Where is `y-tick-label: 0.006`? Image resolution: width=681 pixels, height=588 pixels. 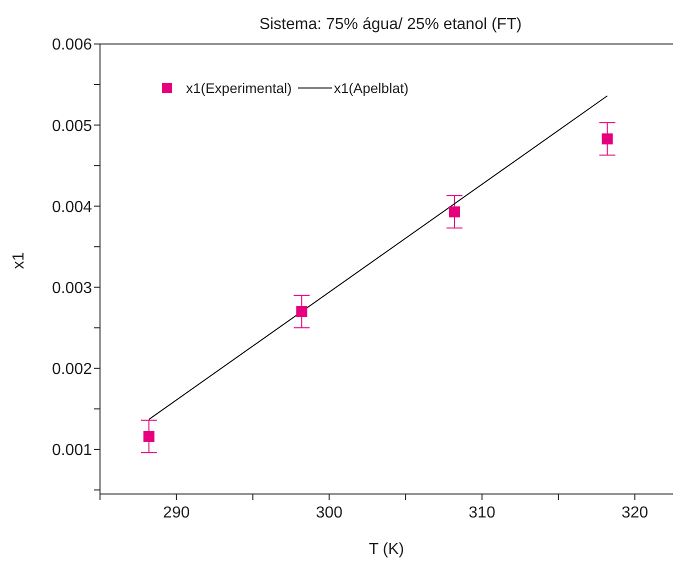 y-tick-label: 0.006 is located at coordinates (72, 45).